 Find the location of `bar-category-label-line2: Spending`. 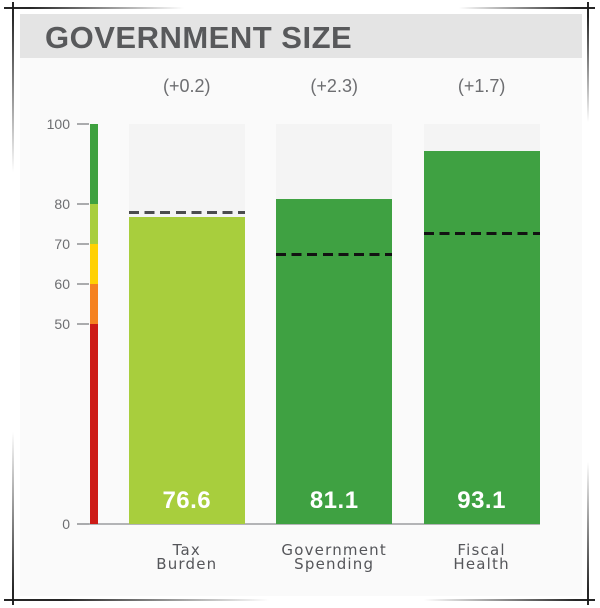

bar-category-label-line2: Spending is located at coordinates (334, 563).